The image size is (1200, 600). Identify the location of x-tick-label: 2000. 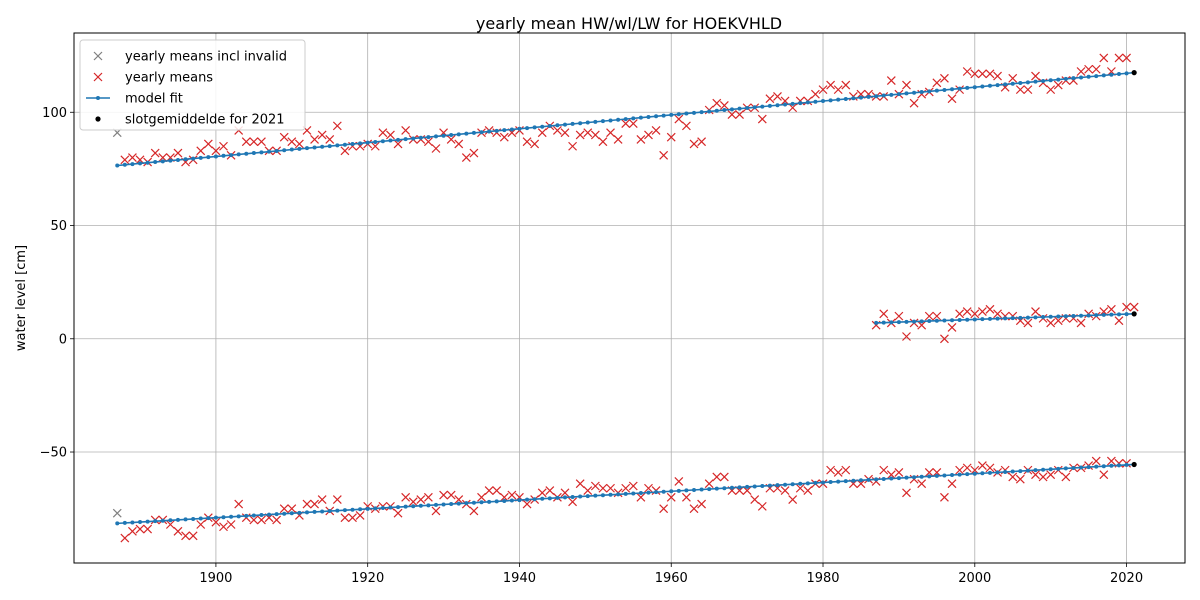
(974, 578).